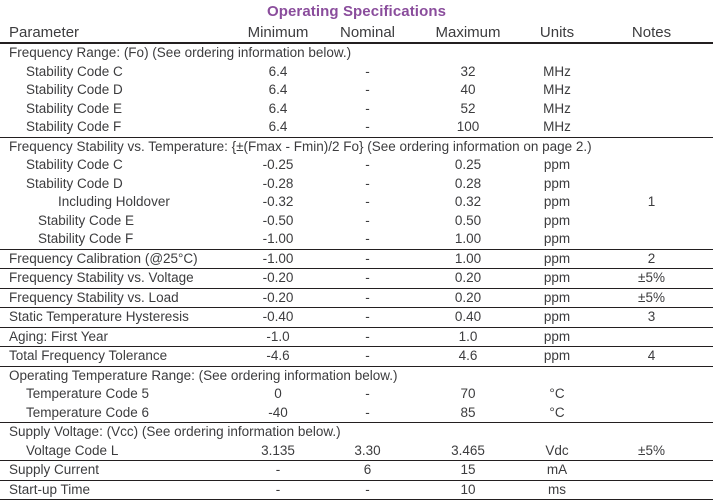 The height and width of the screenshot is (500, 713). Describe the element at coordinates (278, 413) in the screenshot. I see `minimum-cell: -40` at that location.